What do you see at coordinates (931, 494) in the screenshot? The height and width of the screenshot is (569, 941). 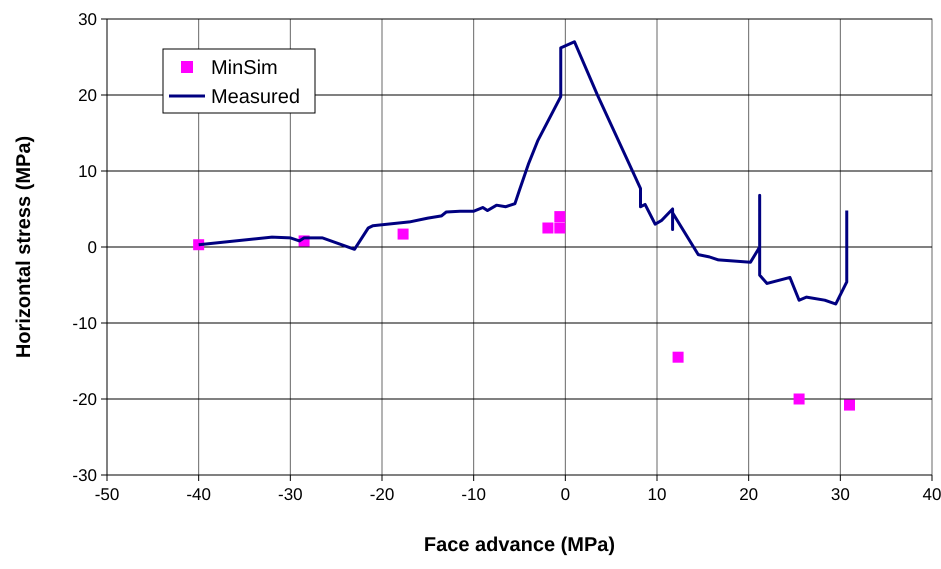 I see `x-tick-label: 40` at bounding box center [931, 494].